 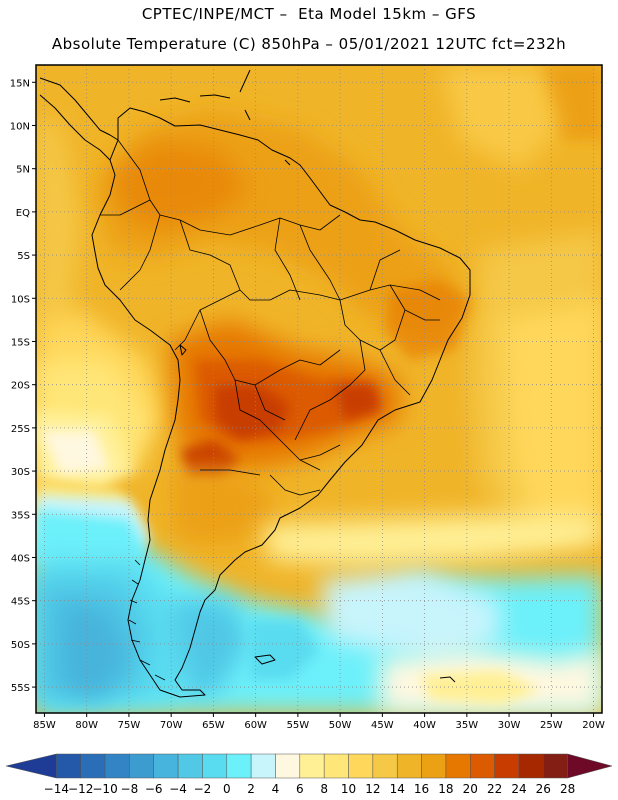 I want to click on lat-tick-label: 30S, so click(x=20, y=472).